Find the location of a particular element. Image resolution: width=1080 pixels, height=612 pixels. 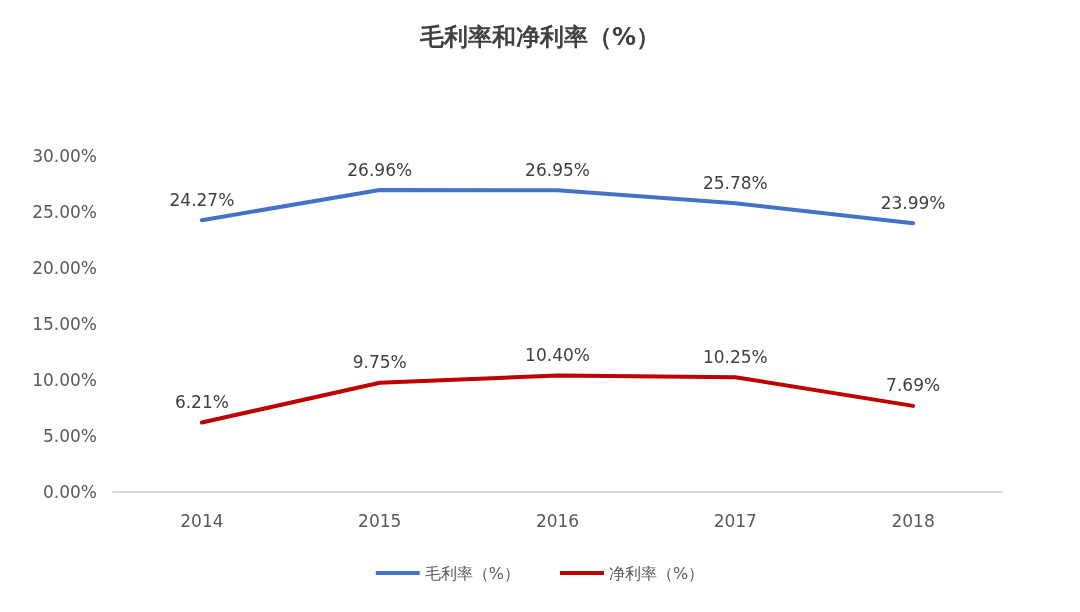

data-label: 9.75% is located at coordinates (379, 362).